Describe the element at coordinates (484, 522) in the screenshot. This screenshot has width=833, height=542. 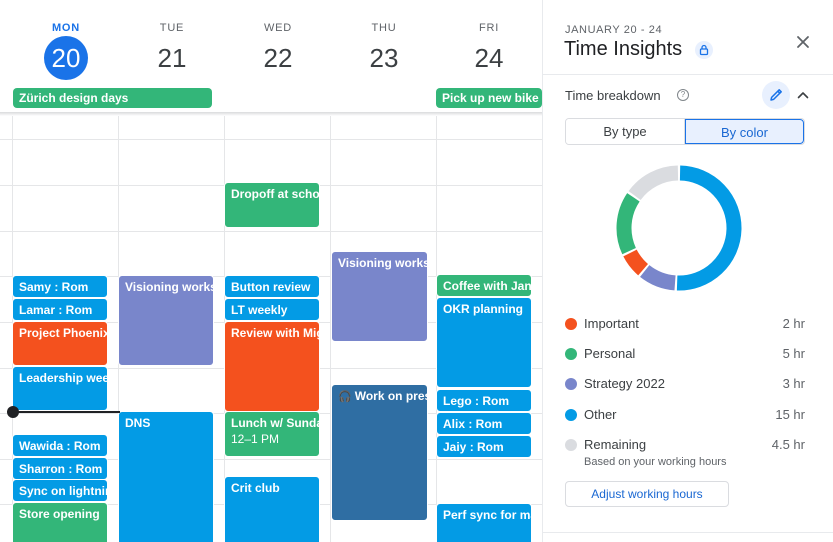
I see `calendar-event: Perf sync for marketing` at that location.